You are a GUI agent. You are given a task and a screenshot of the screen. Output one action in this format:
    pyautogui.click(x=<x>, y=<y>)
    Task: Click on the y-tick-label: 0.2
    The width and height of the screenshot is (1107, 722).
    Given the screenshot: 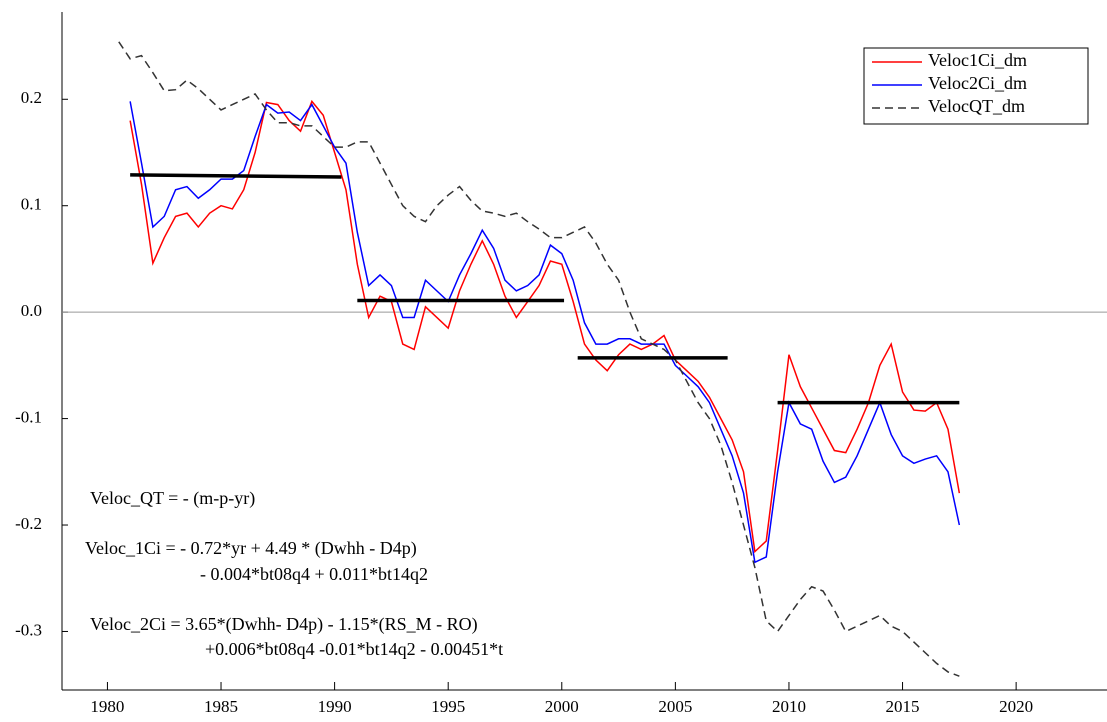 What is the action you would take?
    pyautogui.click(x=31, y=97)
    